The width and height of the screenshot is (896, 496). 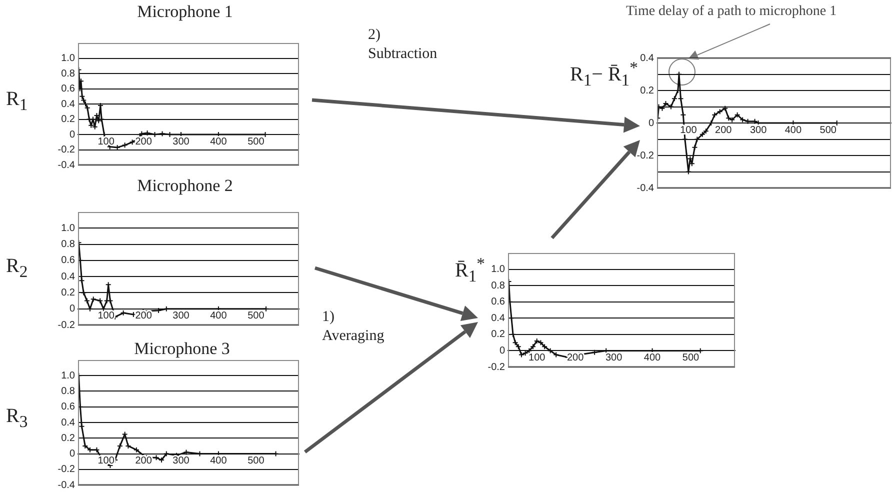 I want to click on y-axis-title: R$_{1}$, so click(x=17, y=101).